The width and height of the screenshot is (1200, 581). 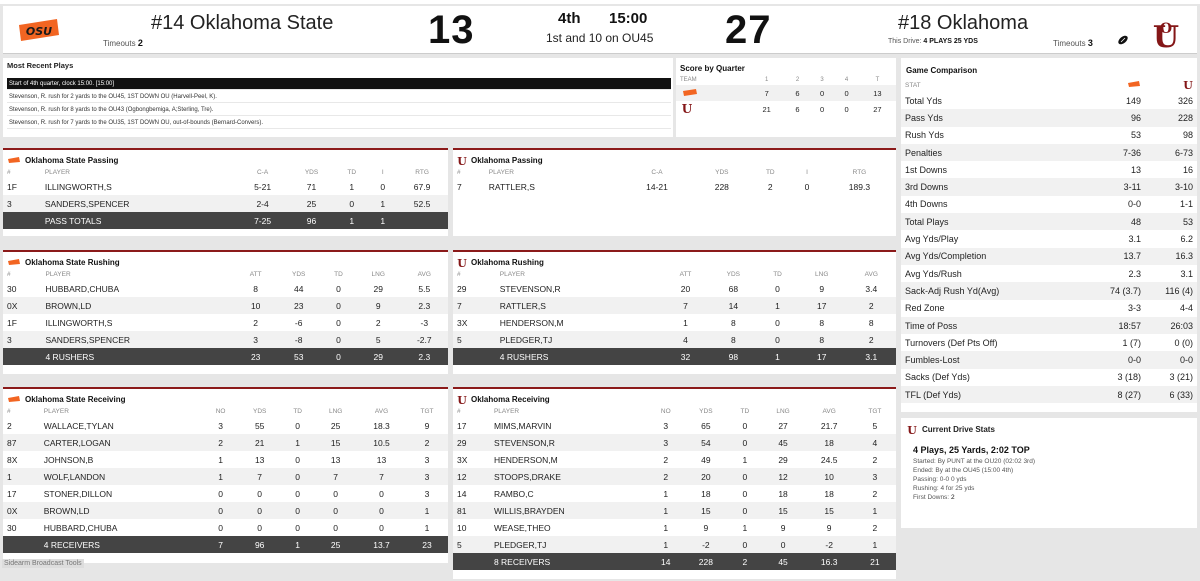 What do you see at coordinates (685, 339) in the screenshot?
I see `stat-cell: 4` at bounding box center [685, 339].